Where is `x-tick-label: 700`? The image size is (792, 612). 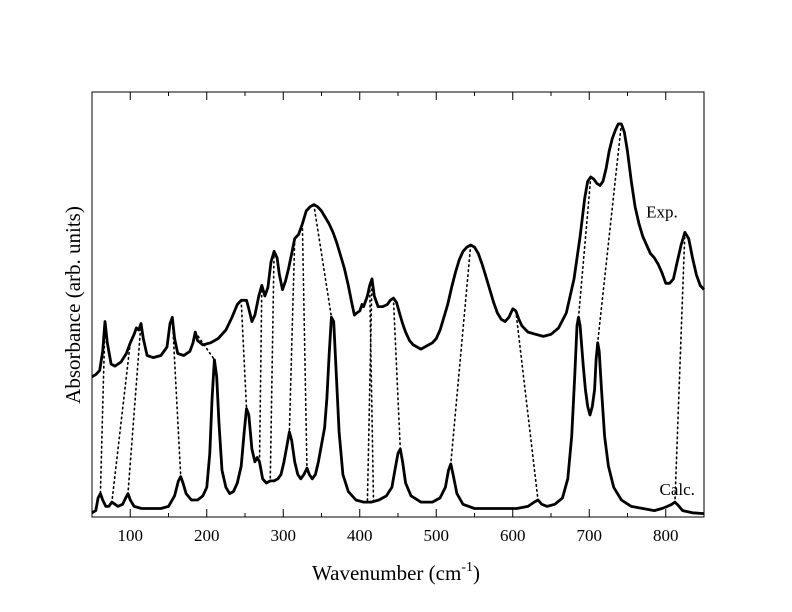 x-tick-label: 700 is located at coordinates (590, 535).